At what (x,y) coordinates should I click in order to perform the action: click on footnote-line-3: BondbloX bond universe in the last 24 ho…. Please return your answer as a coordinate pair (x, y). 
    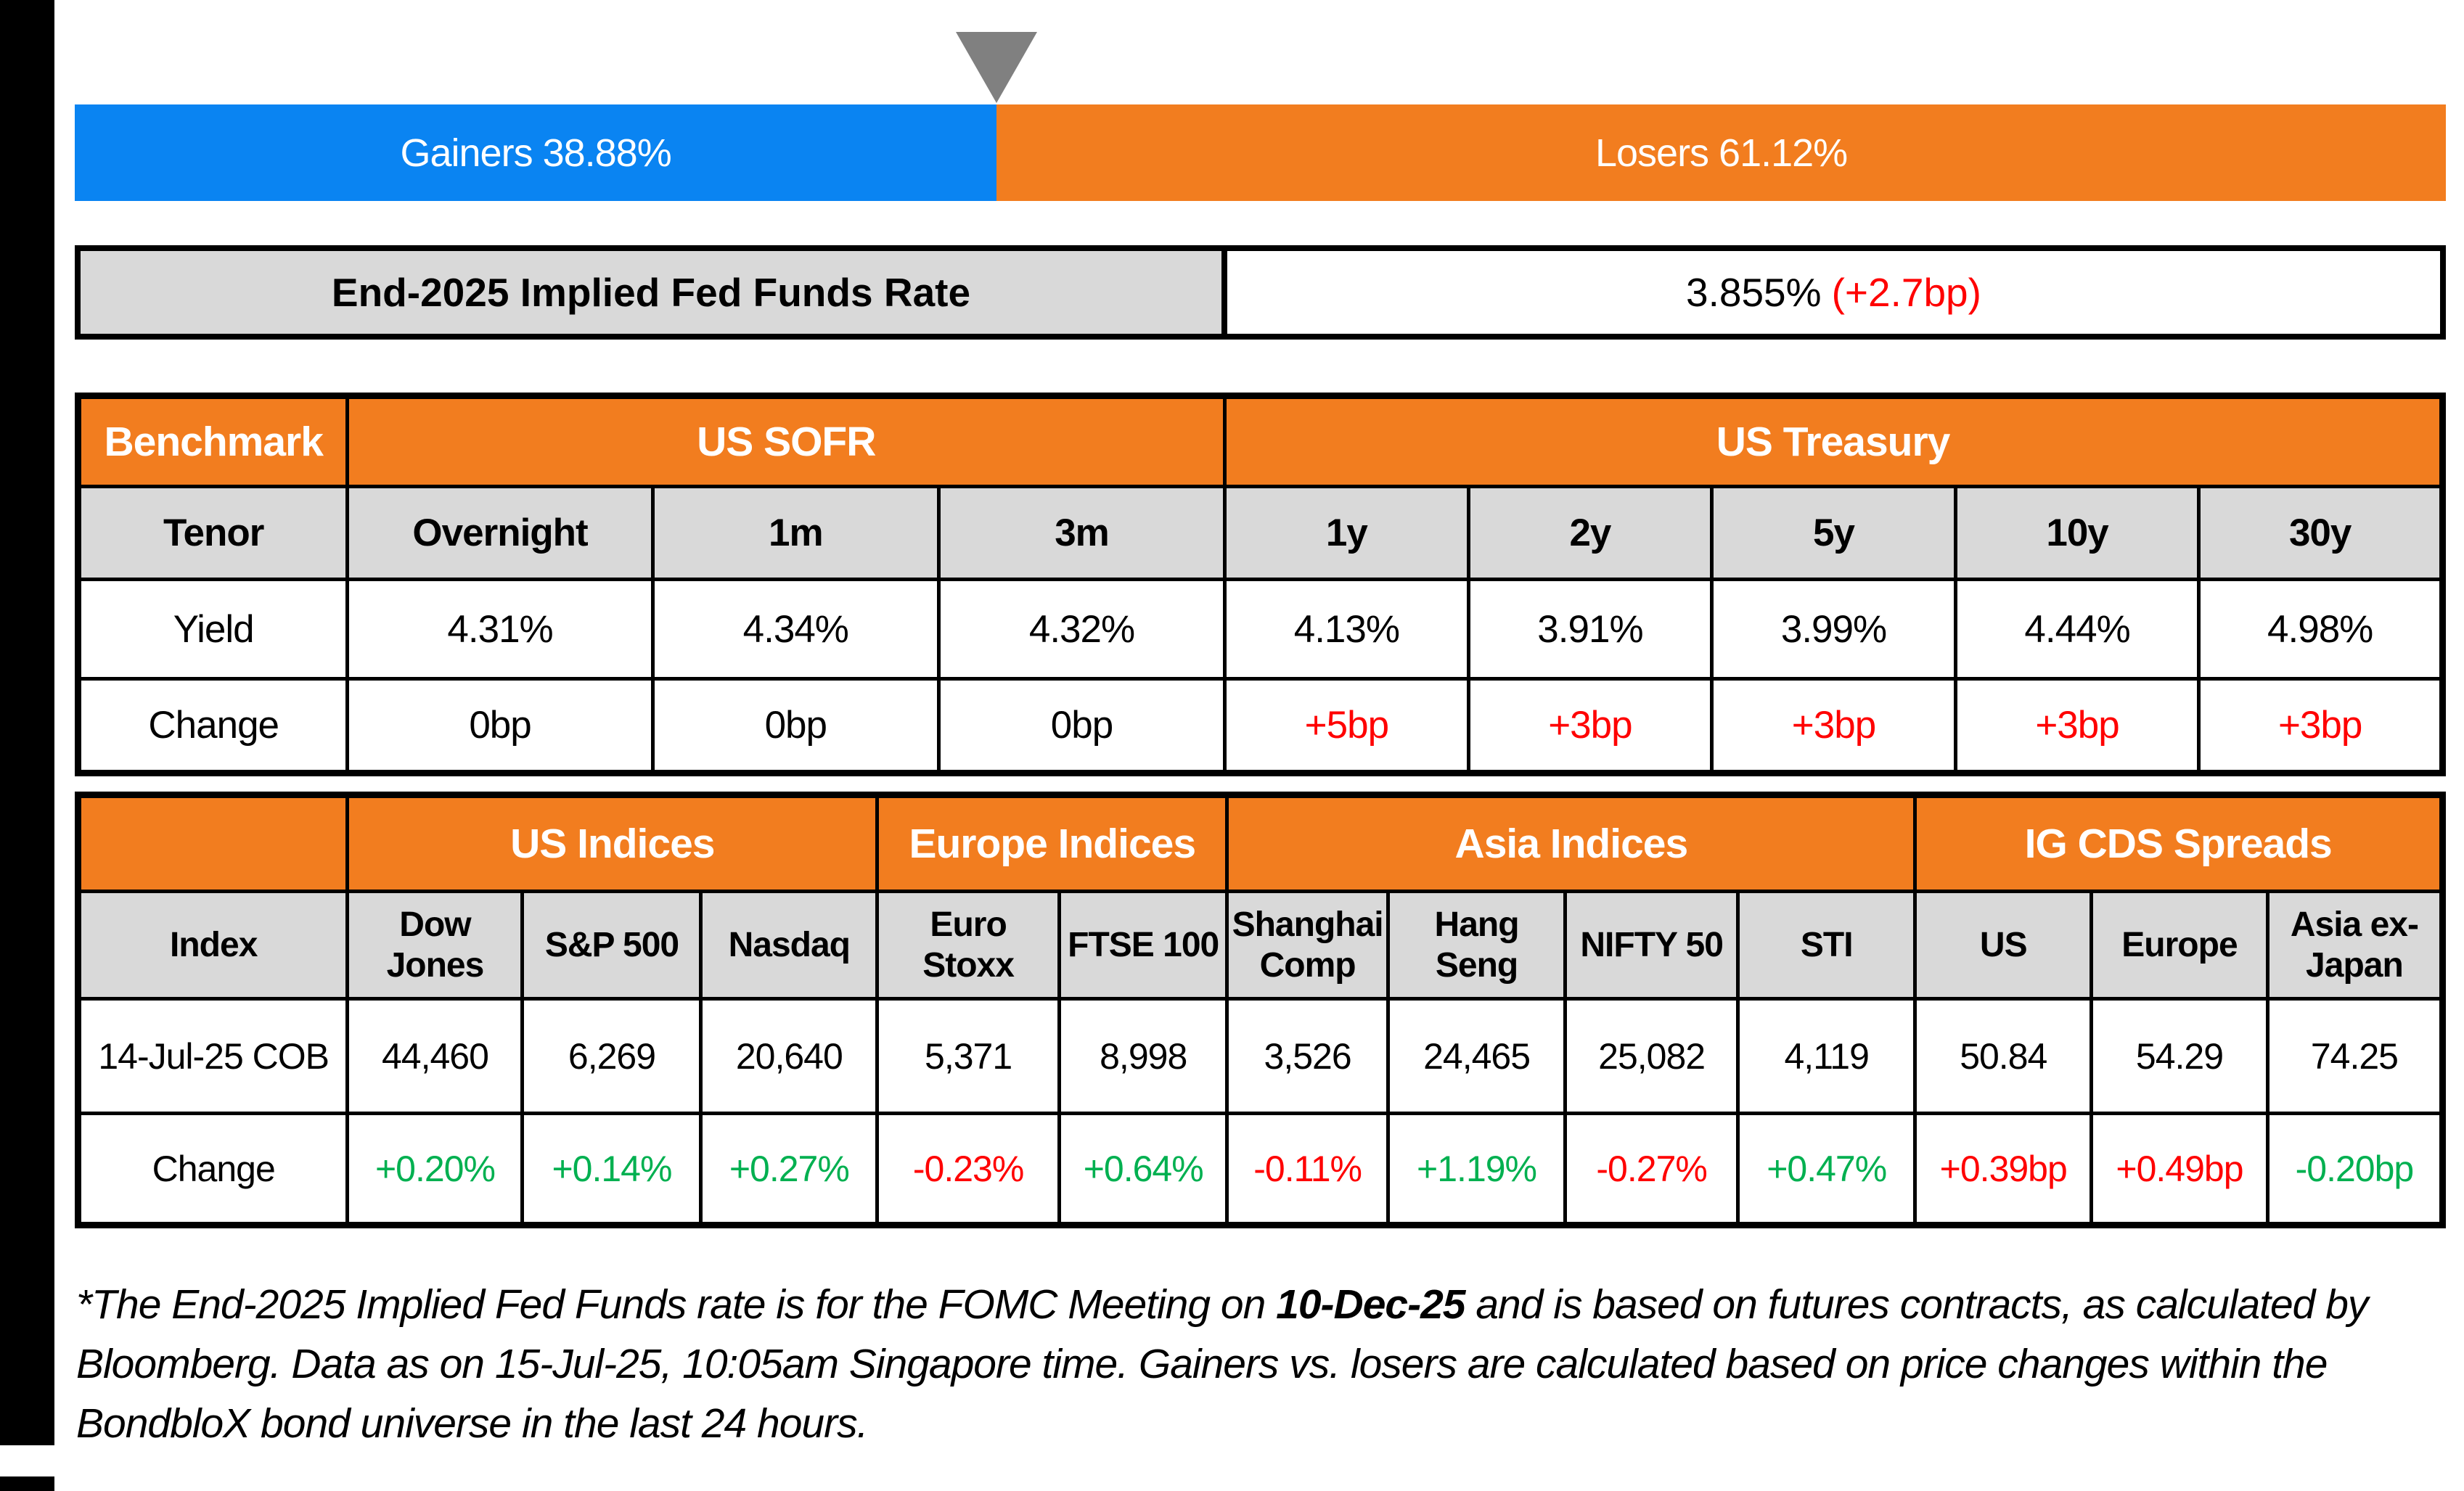
    Looking at the image, I should click on (472, 1423).